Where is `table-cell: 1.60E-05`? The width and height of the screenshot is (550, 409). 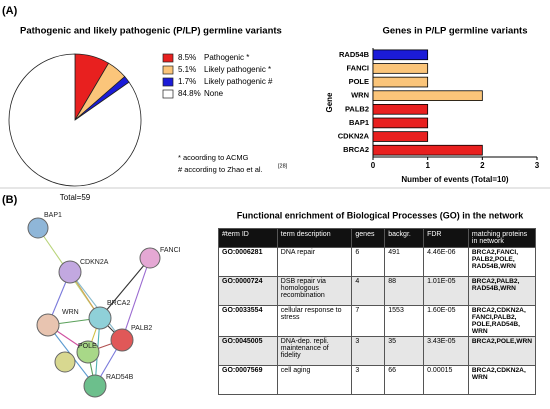 table-cell: 1.60E-05 is located at coordinates (446, 321).